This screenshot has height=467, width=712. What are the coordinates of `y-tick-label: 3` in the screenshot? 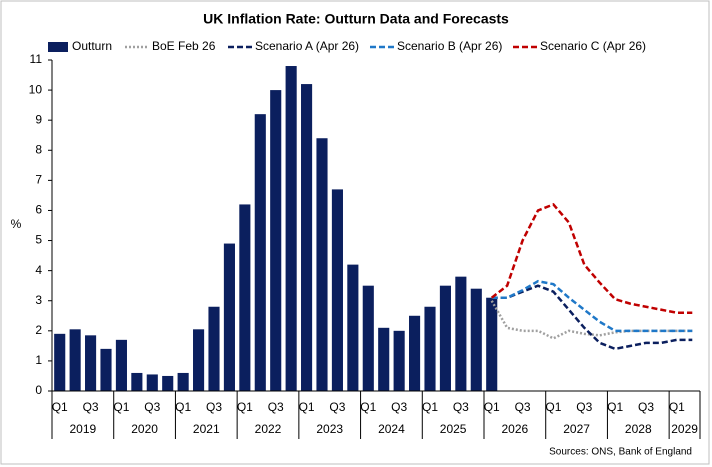 It's located at (38, 300).